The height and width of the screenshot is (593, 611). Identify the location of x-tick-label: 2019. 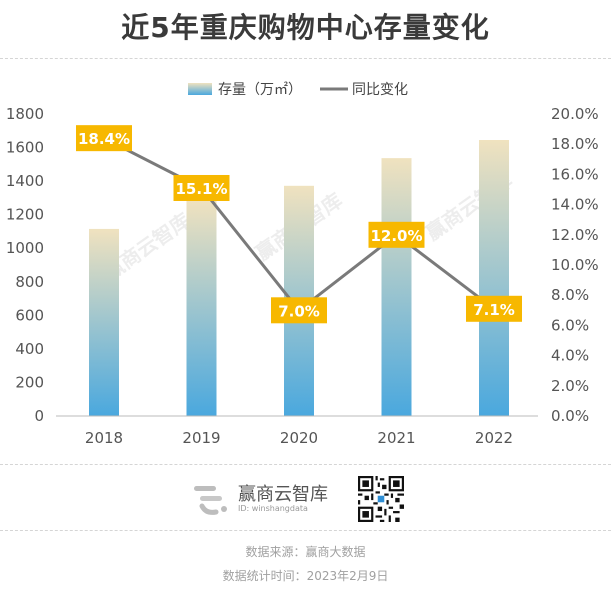
(201, 438).